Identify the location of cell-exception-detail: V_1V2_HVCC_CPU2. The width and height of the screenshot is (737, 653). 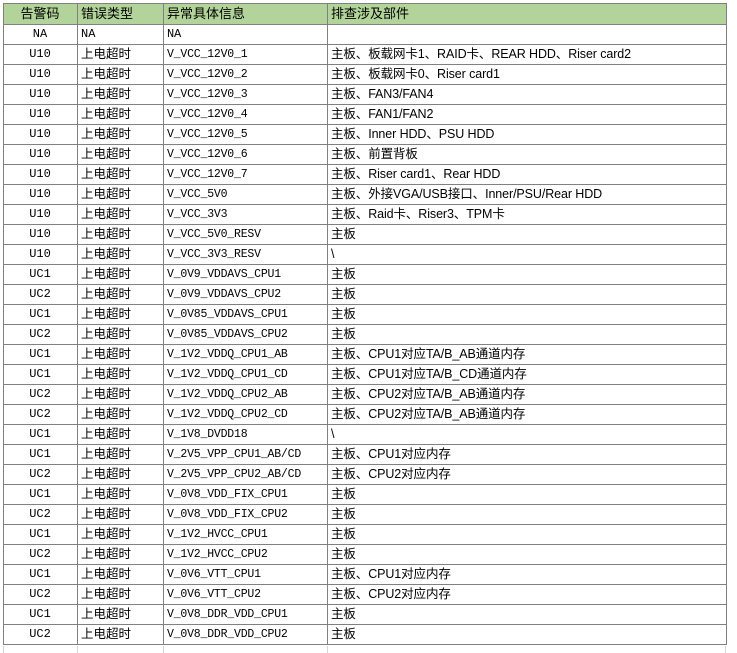
(245, 554).